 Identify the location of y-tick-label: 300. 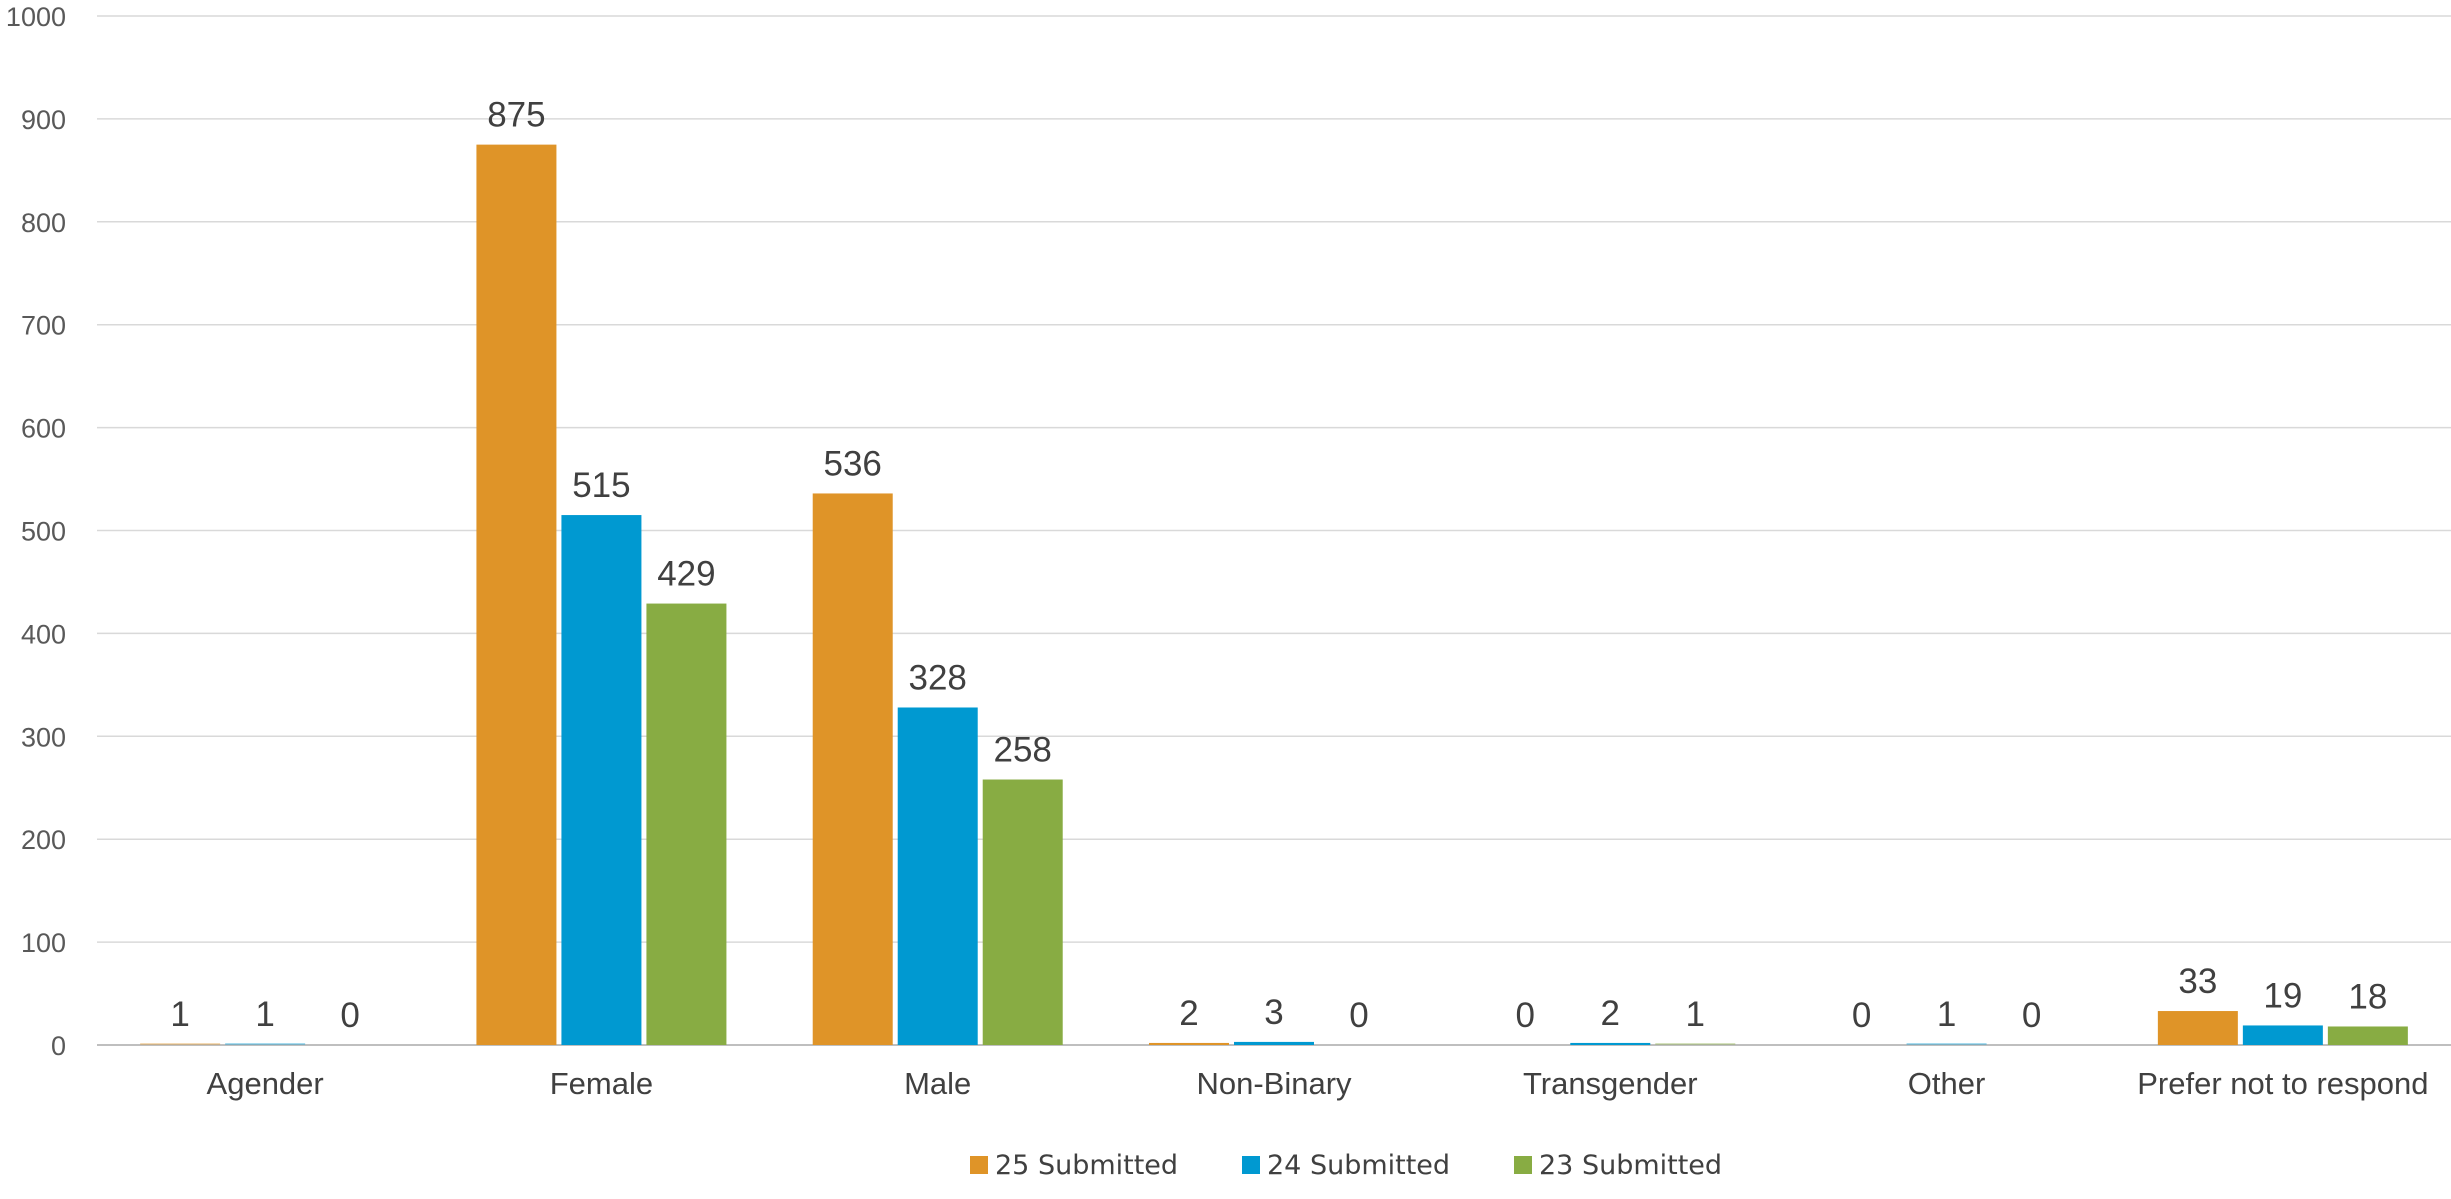
(43, 737).